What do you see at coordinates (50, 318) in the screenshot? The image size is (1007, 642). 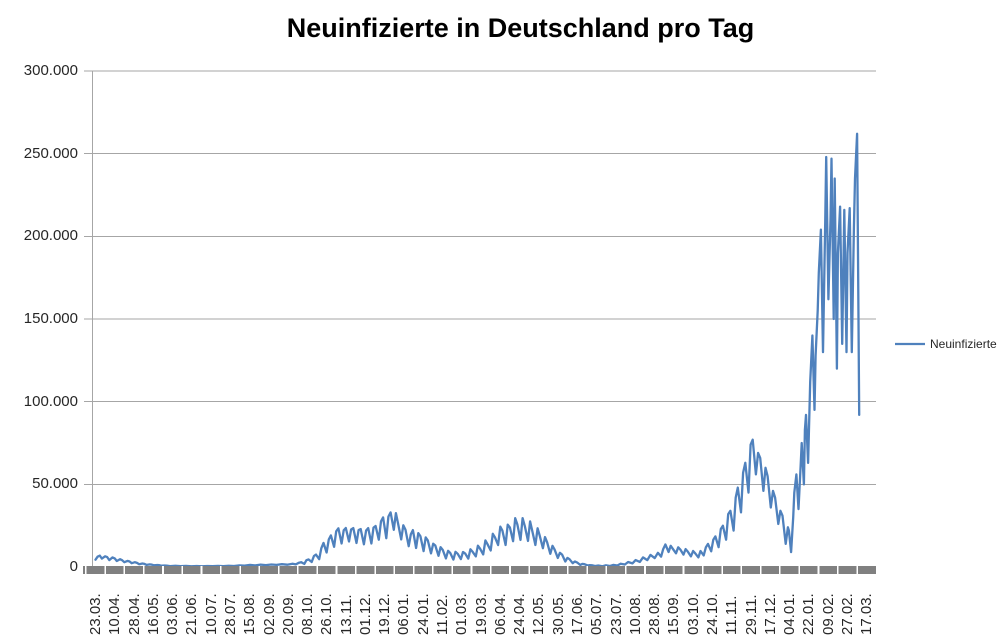 I see `y-axis-tick-label: 150.000` at bounding box center [50, 318].